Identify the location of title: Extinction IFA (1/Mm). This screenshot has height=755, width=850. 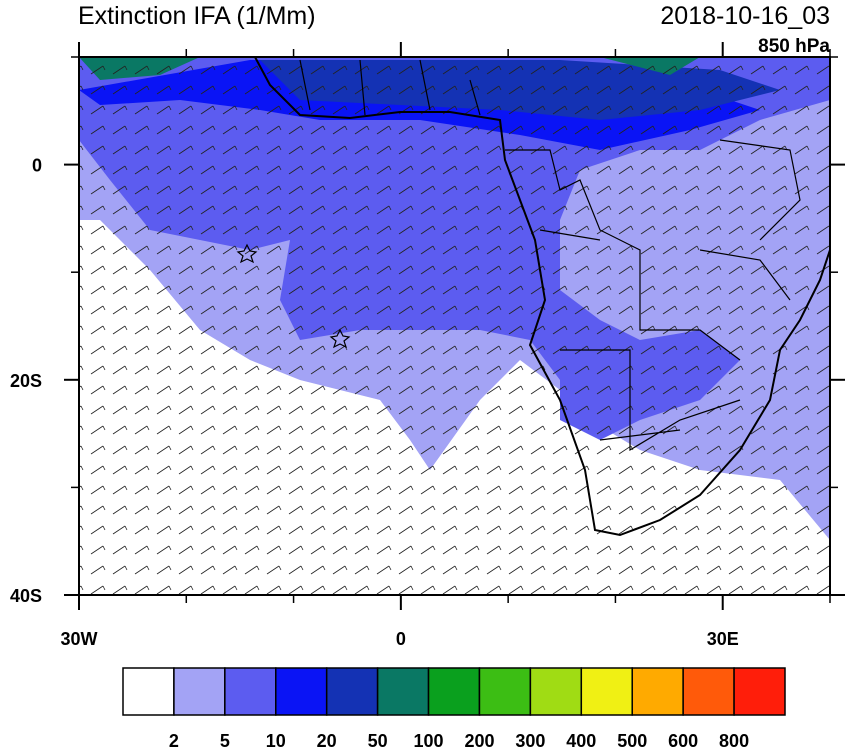
(197, 16).